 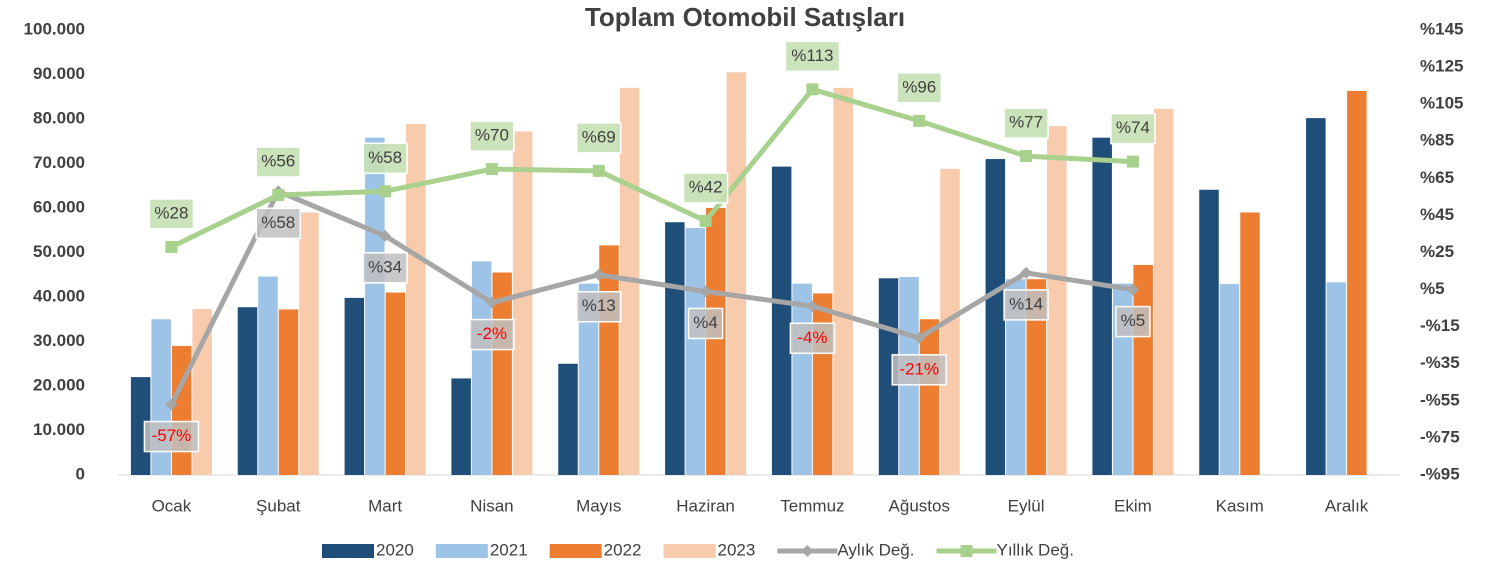 What do you see at coordinates (736, 549) in the screenshot?
I see `legend-label: 2023` at bounding box center [736, 549].